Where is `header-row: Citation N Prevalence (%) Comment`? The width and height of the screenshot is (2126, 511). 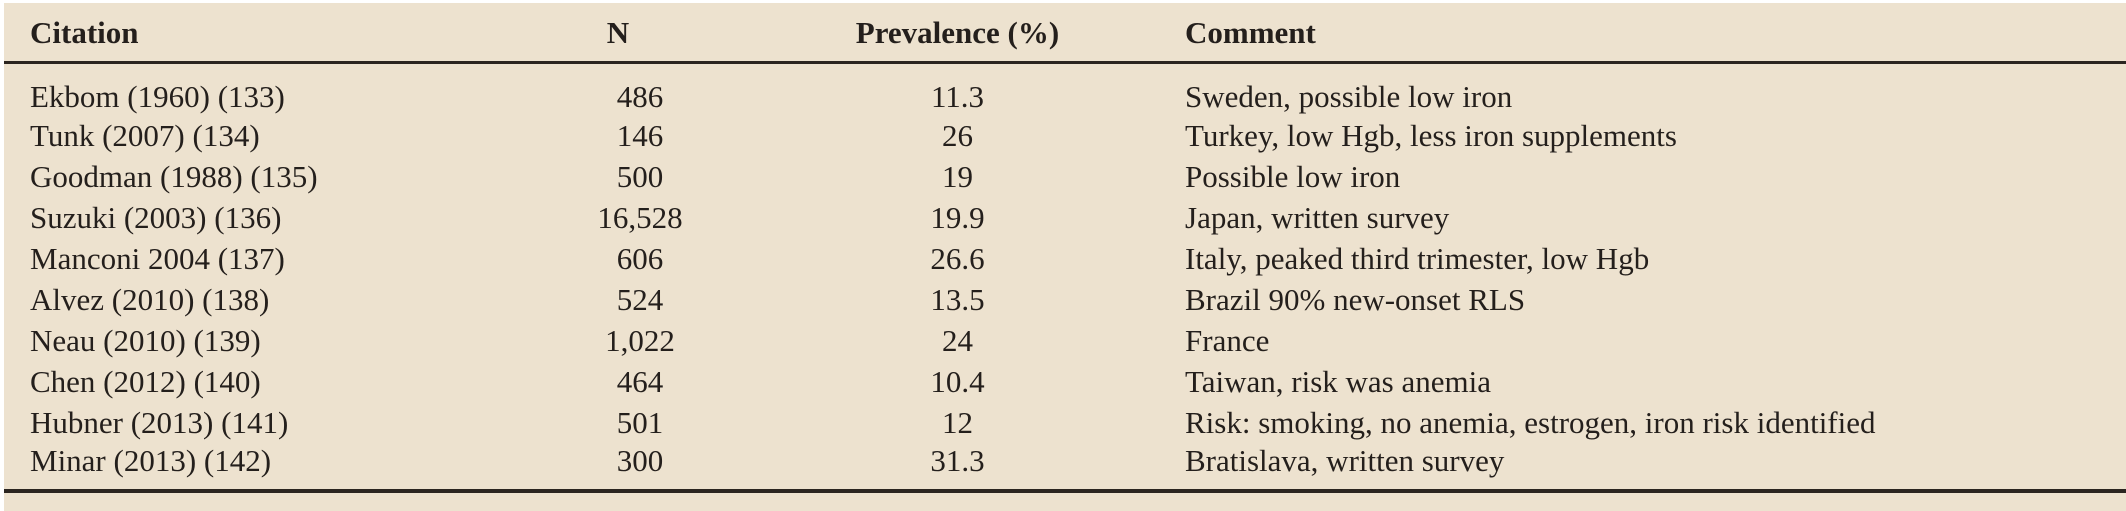 header-row: Citation N Prevalence (%) Comment is located at coordinates (1065, 33).